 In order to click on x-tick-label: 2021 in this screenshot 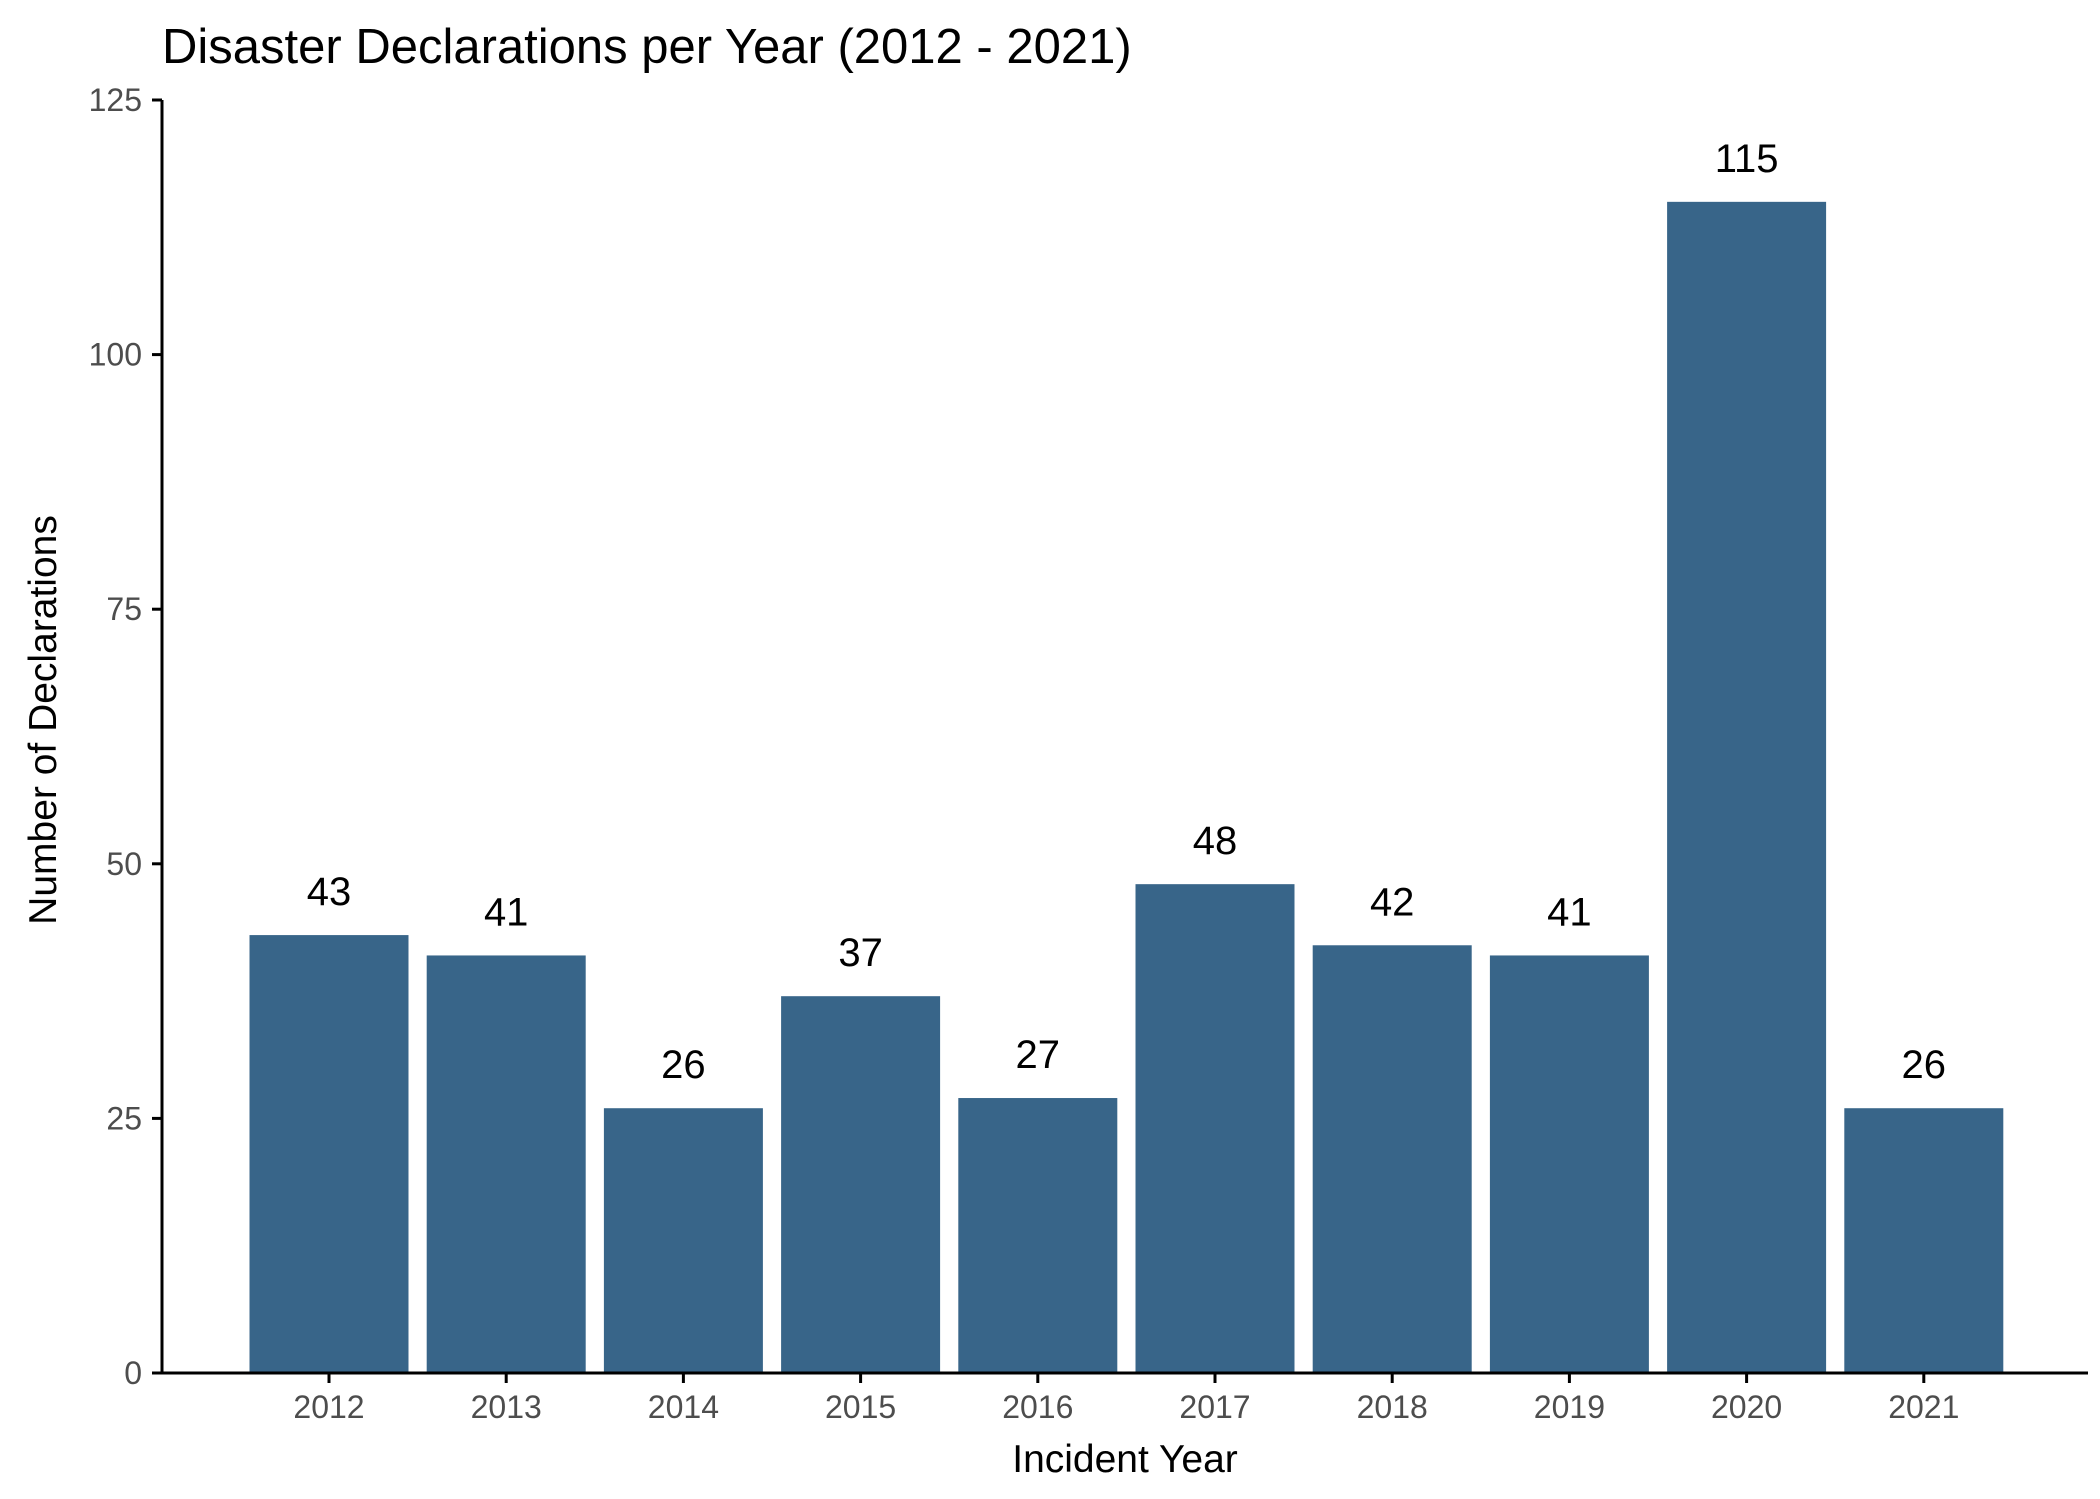, I will do `click(1923, 1407)`.